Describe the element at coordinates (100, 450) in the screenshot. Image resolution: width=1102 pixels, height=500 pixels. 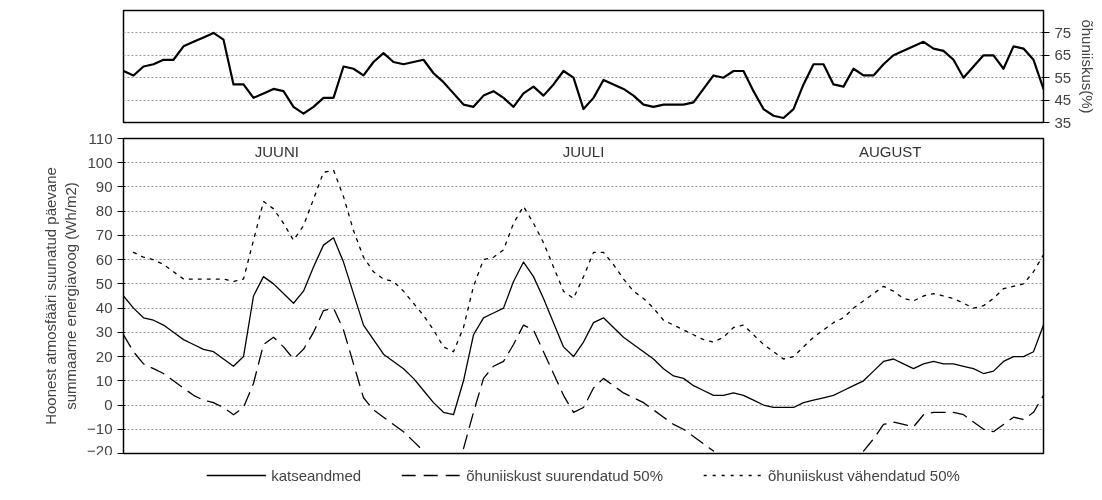
I see `y-tick-label: −20` at that location.